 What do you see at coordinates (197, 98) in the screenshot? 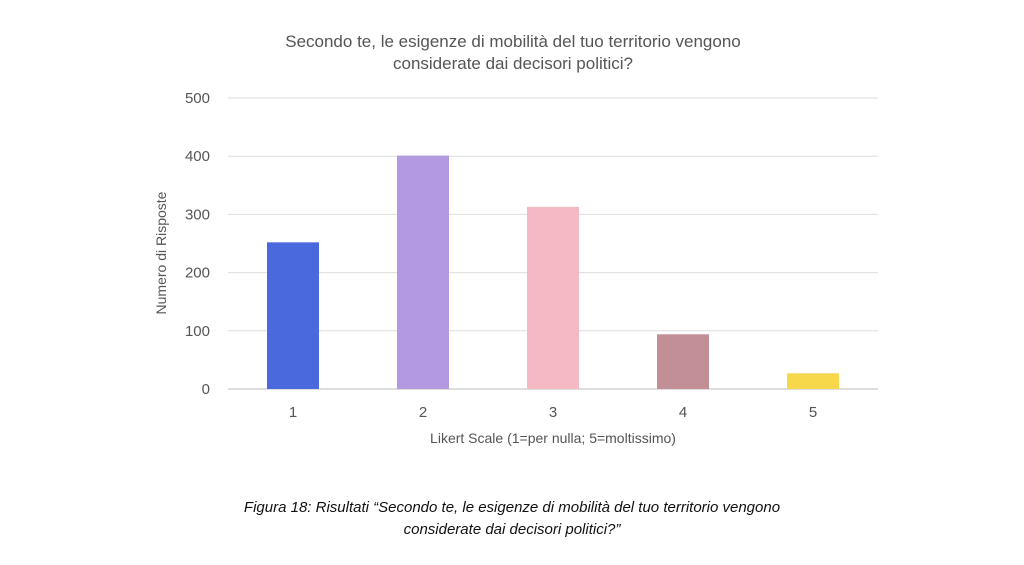
I see `y-tick-label: 500` at bounding box center [197, 98].